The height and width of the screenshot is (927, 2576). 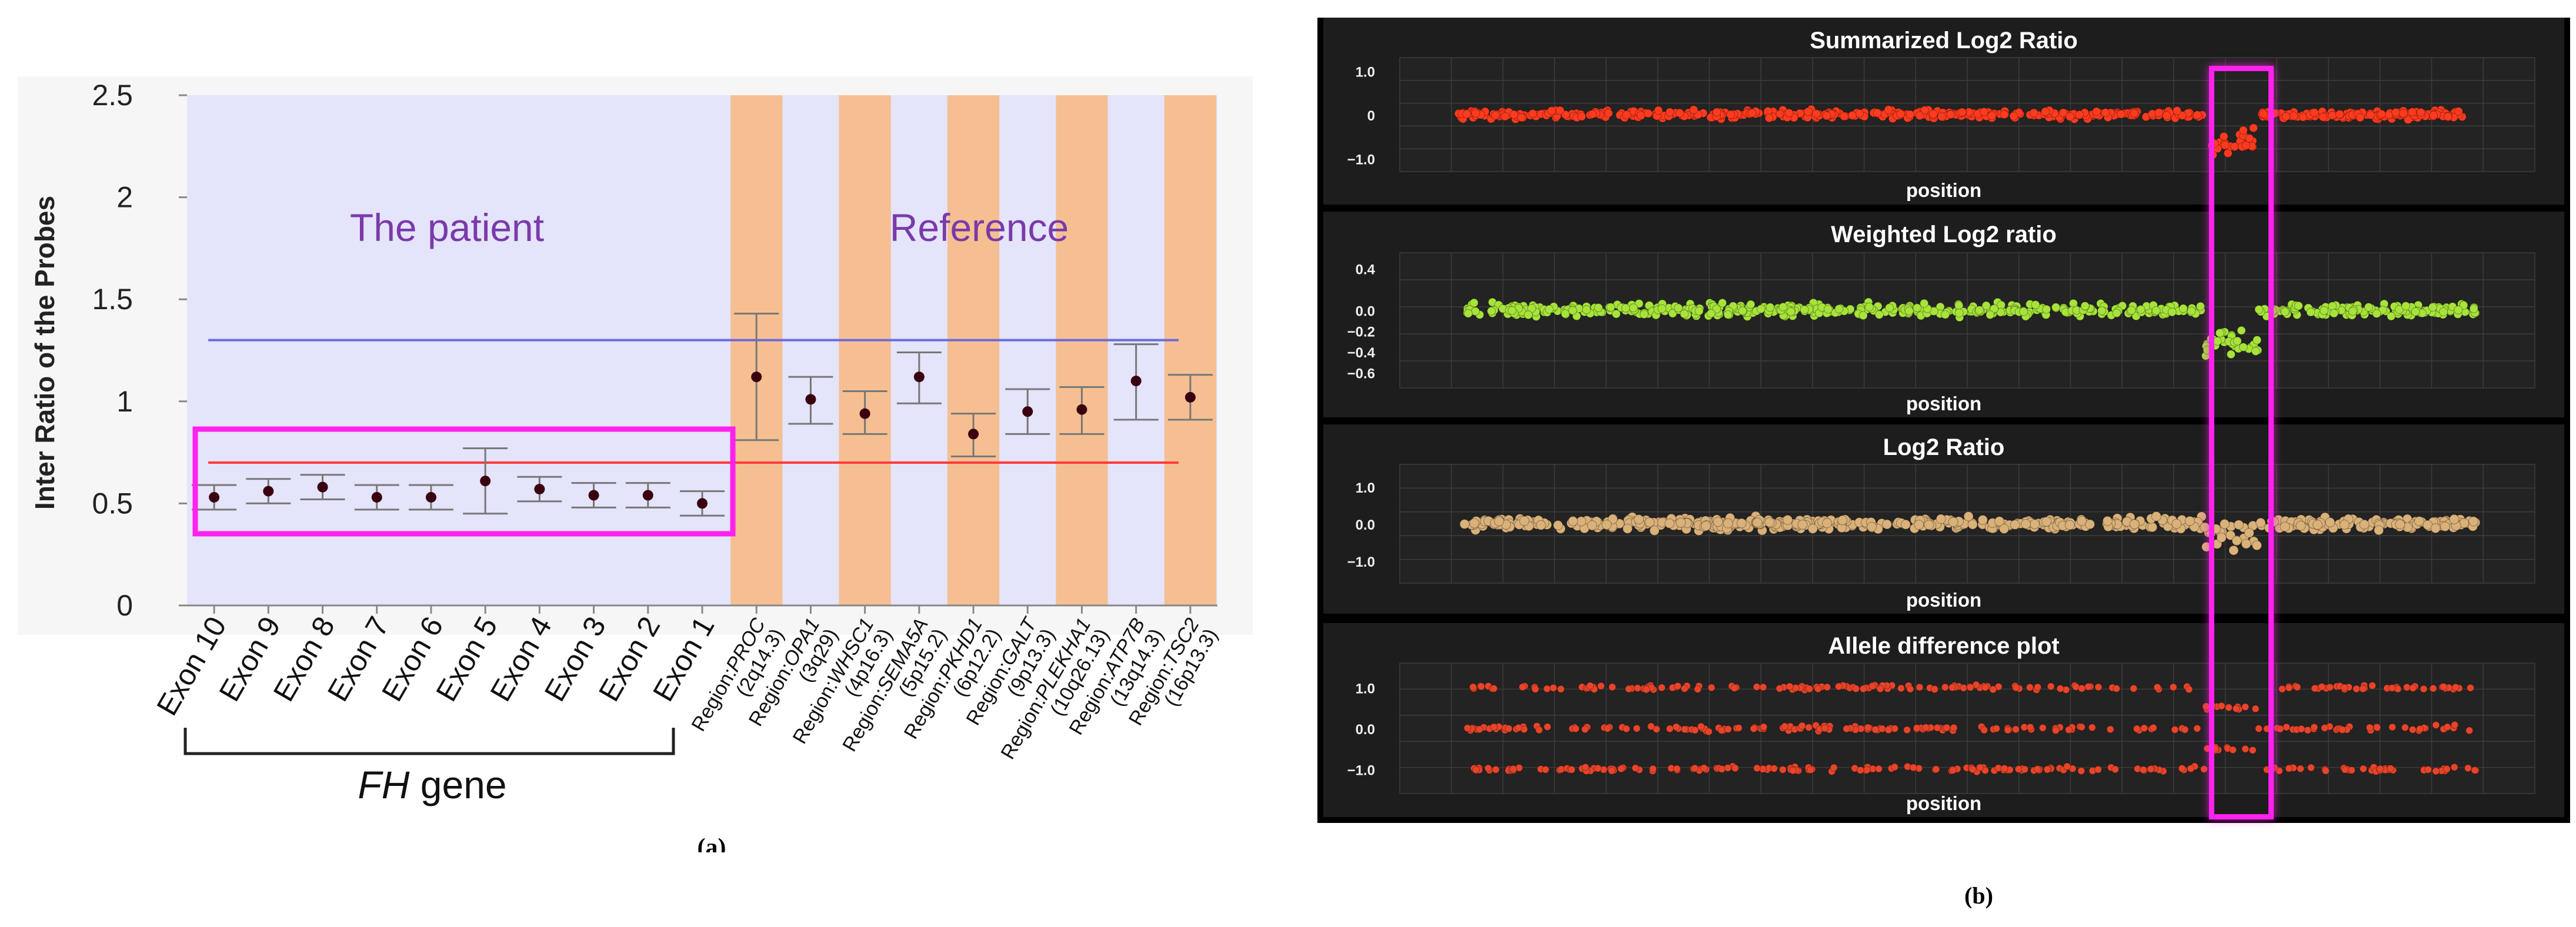 What do you see at coordinates (464, 481) in the screenshot?
I see `highlight-box` at bounding box center [464, 481].